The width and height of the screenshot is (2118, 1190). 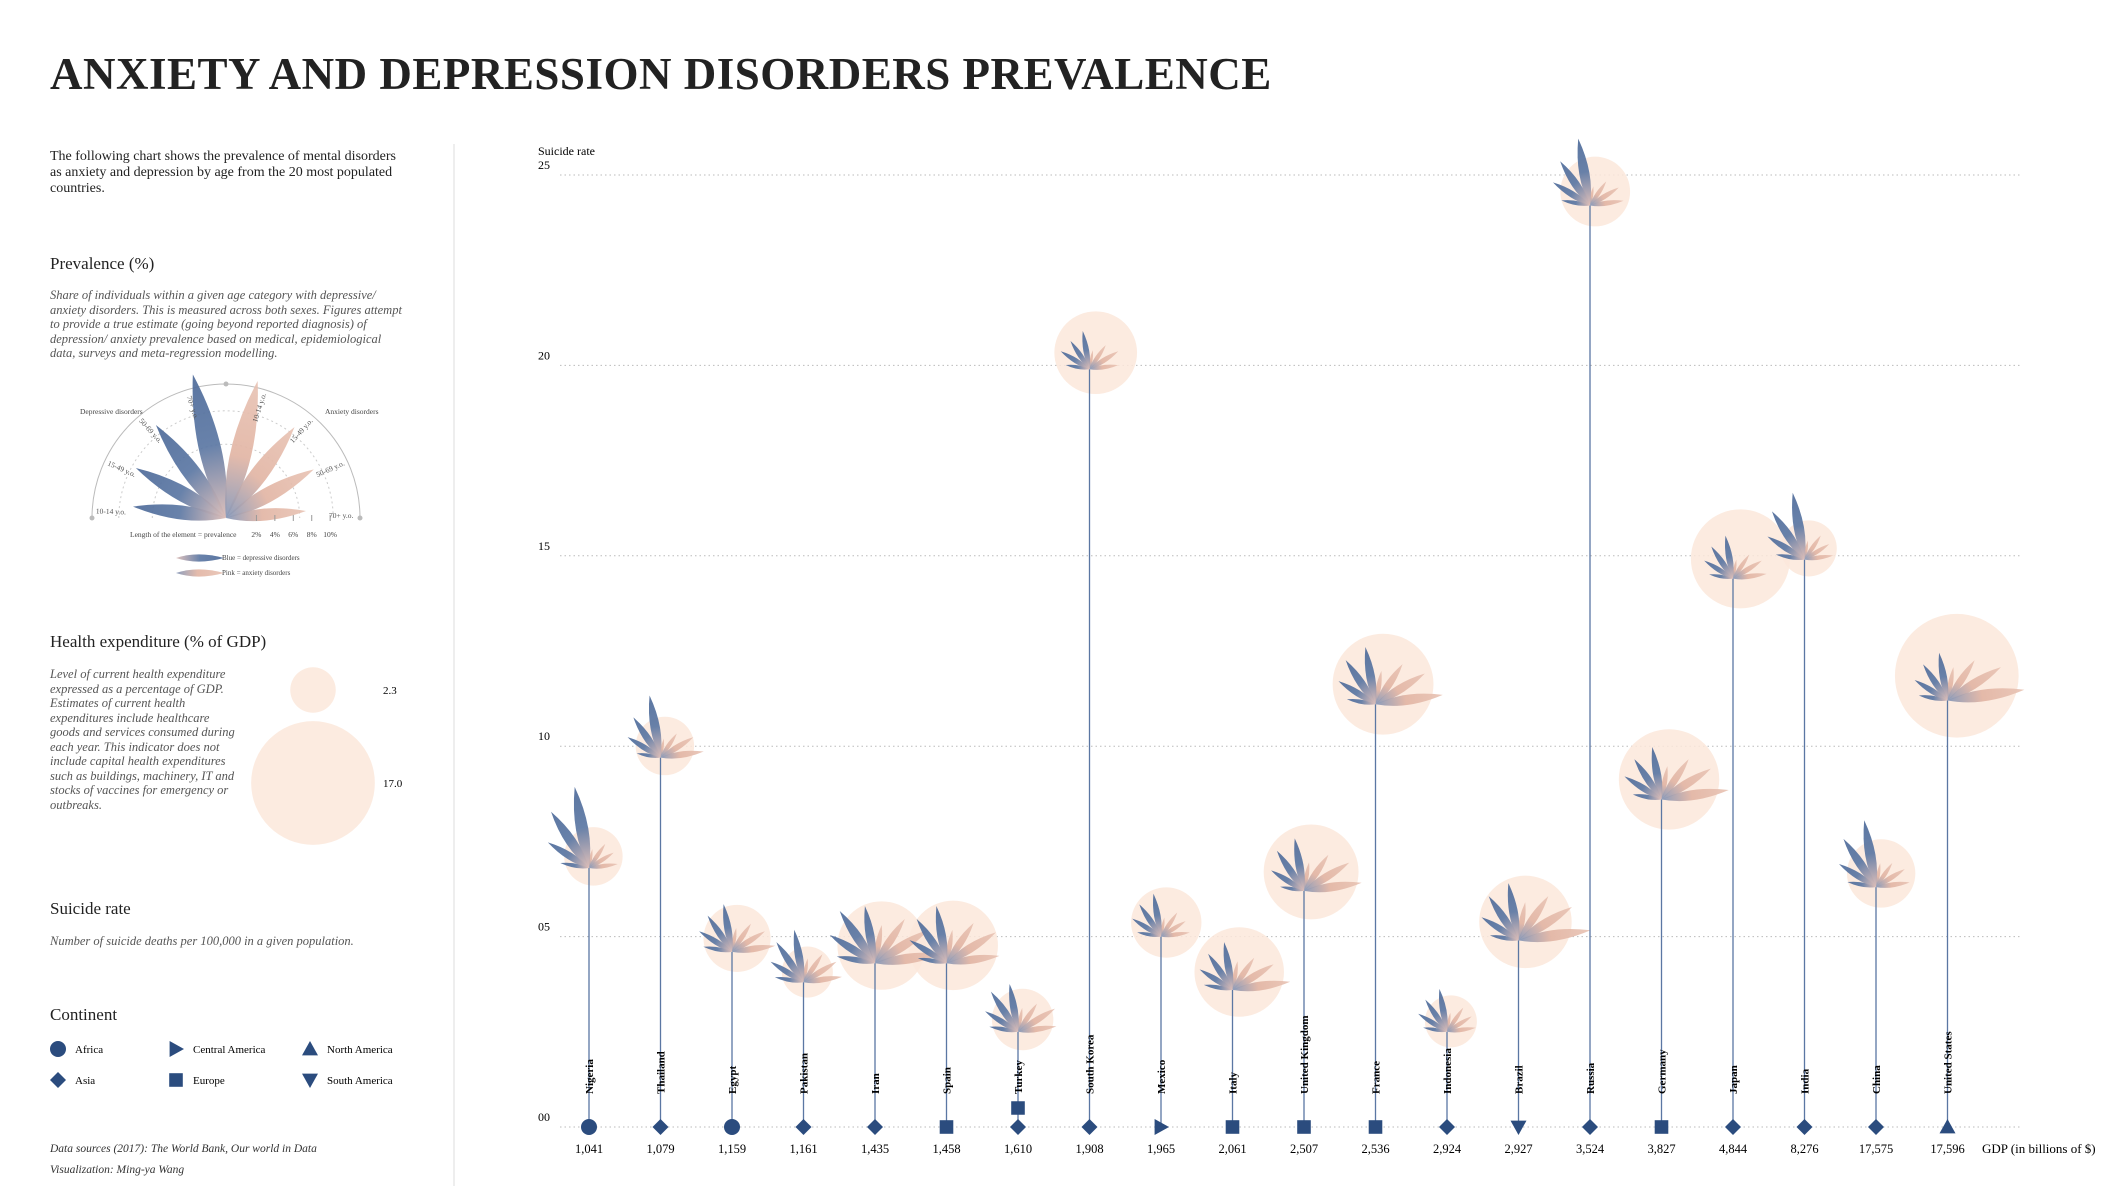 What do you see at coordinates (360, 518) in the screenshot?
I see `legend-dot` at bounding box center [360, 518].